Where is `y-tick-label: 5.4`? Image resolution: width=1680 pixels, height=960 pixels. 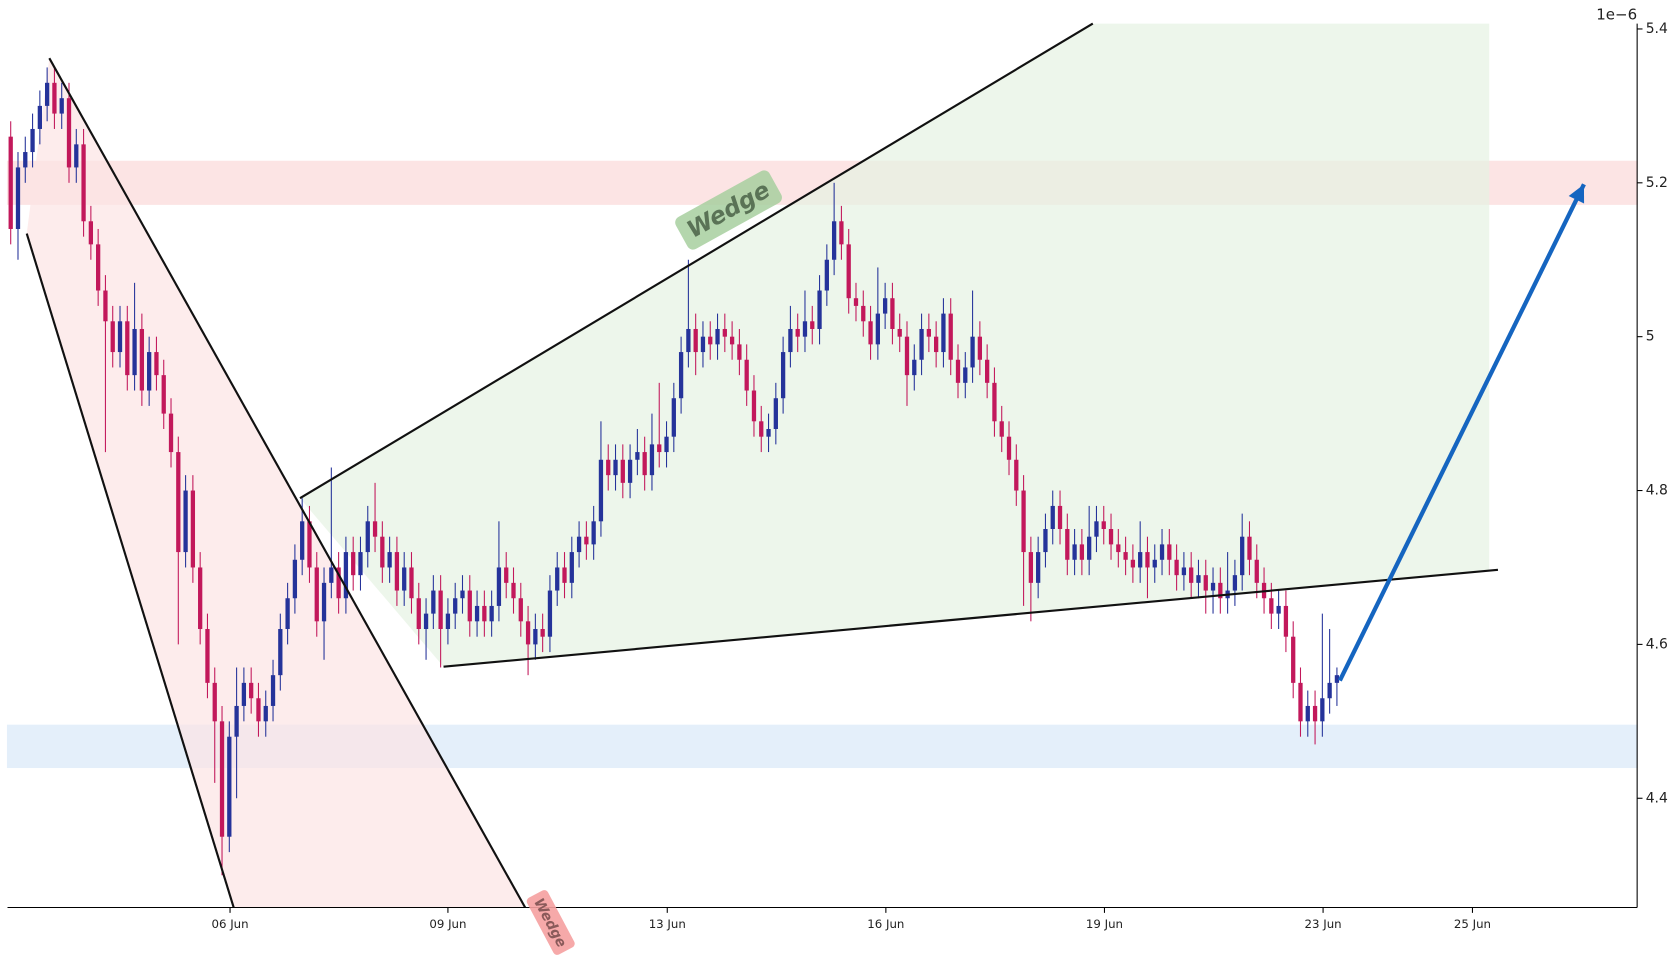 y-tick-label: 5.4 is located at coordinates (1657, 29).